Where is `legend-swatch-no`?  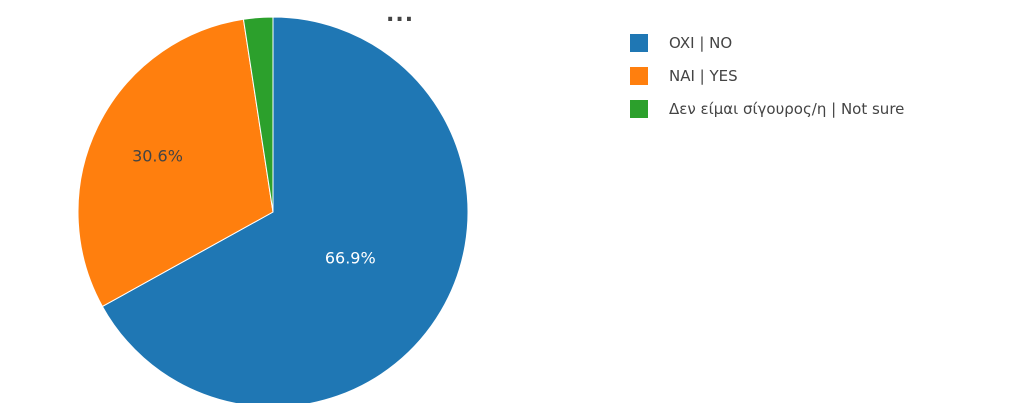
legend-swatch-no is located at coordinates (639, 43).